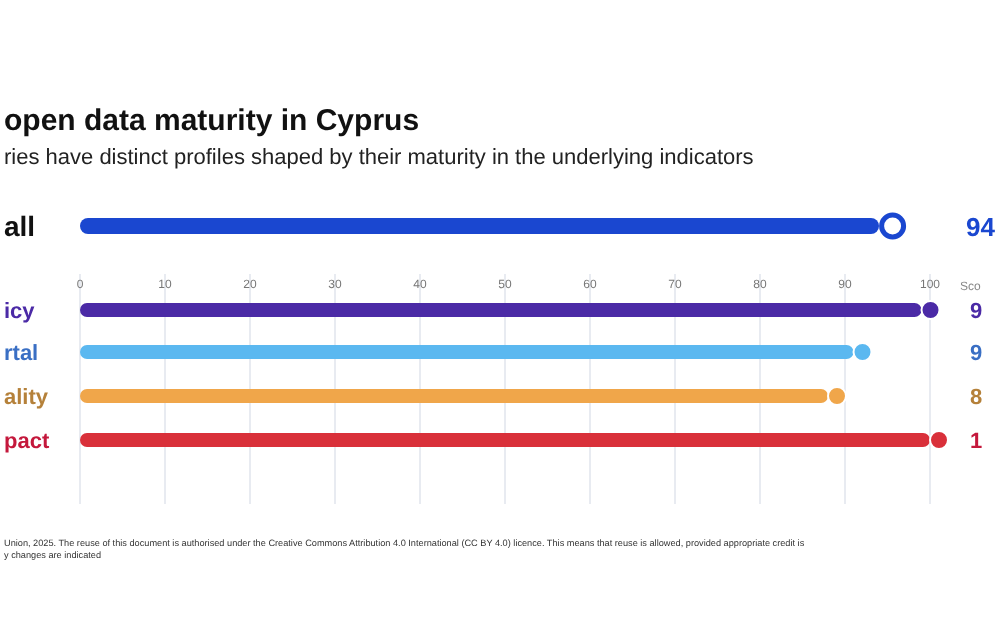  I want to click on y-tick-label: icy, so click(20, 312).